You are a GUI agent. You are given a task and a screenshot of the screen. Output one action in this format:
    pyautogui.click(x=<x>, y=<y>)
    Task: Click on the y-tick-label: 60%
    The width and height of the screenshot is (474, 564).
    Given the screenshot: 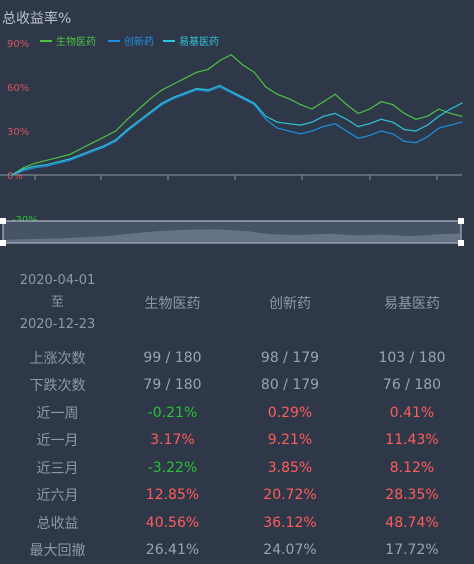 What is the action you would take?
    pyautogui.click(x=18, y=88)
    